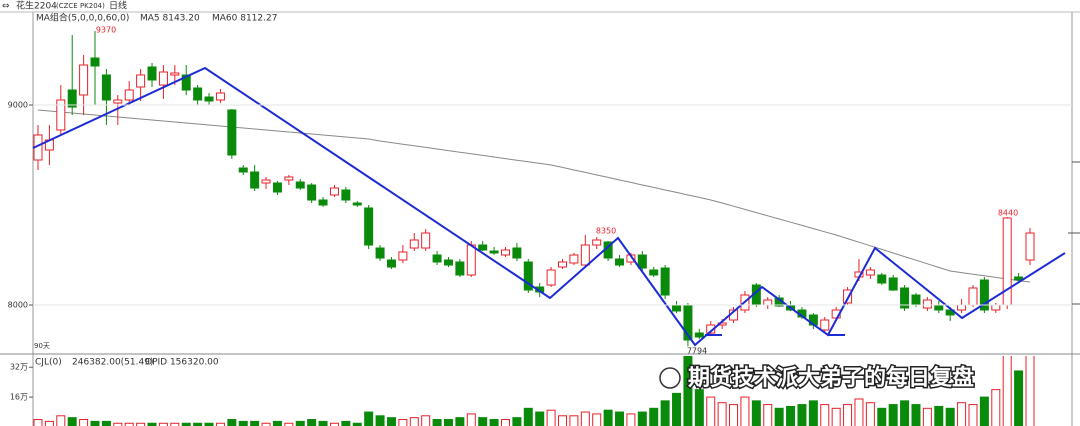 This screenshot has width=1080, height=426. Describe the element at coordinates (19, 397) in the screenshot. I see `y-tick-label: 16万` at that location.